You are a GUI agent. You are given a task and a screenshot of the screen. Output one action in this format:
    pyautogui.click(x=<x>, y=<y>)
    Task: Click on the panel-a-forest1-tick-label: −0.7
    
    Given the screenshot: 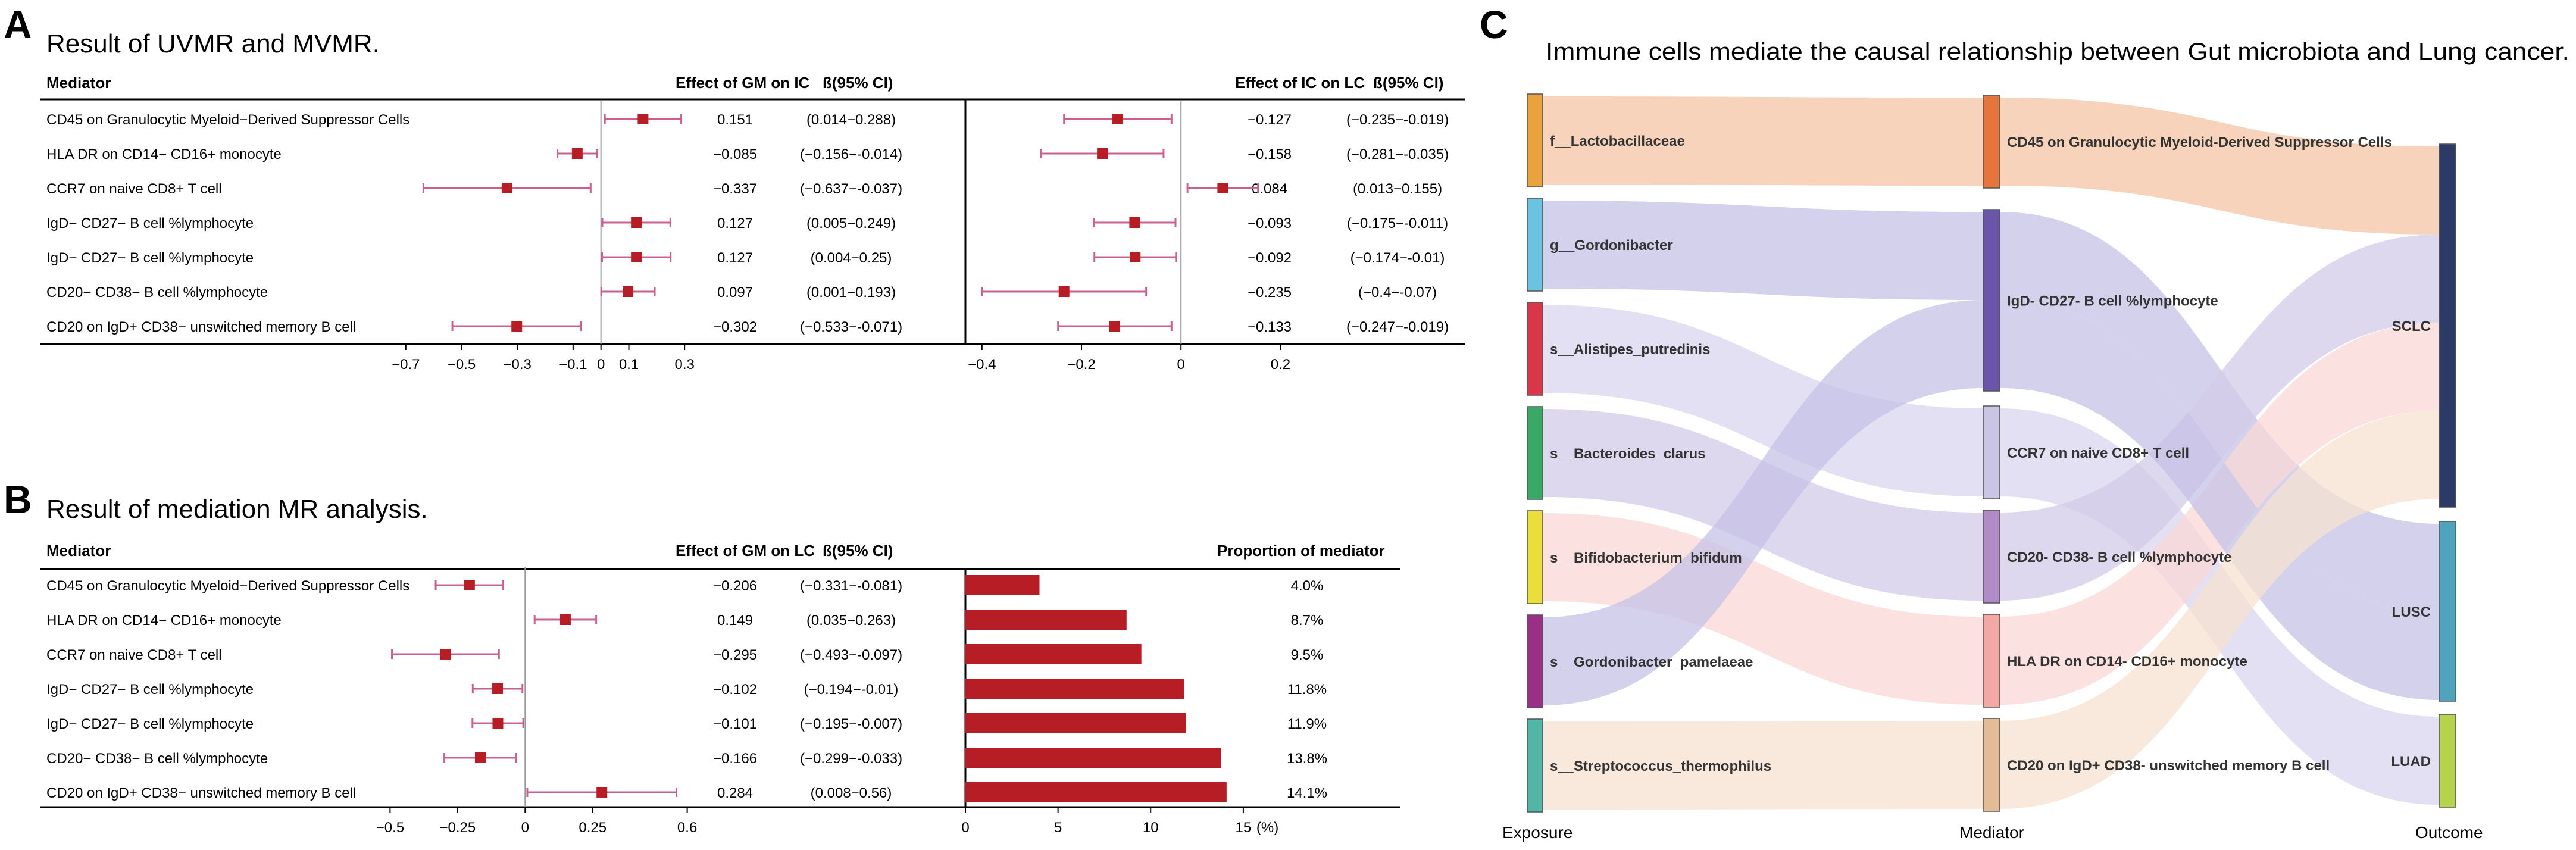 What is the action you would take?
    pyautogui.click(x=406, y=365)
    